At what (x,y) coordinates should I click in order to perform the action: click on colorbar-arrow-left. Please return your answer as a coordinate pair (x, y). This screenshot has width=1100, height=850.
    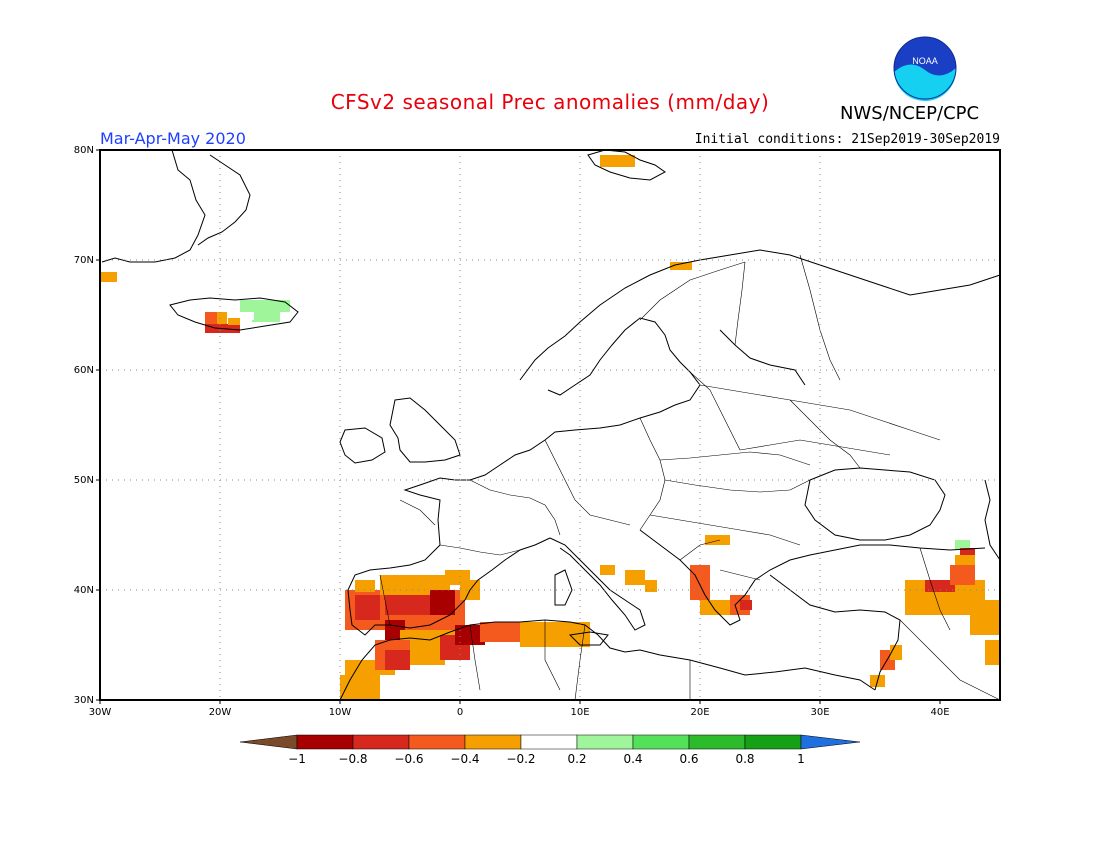
    Looking at the image, I should click on (268, 742).